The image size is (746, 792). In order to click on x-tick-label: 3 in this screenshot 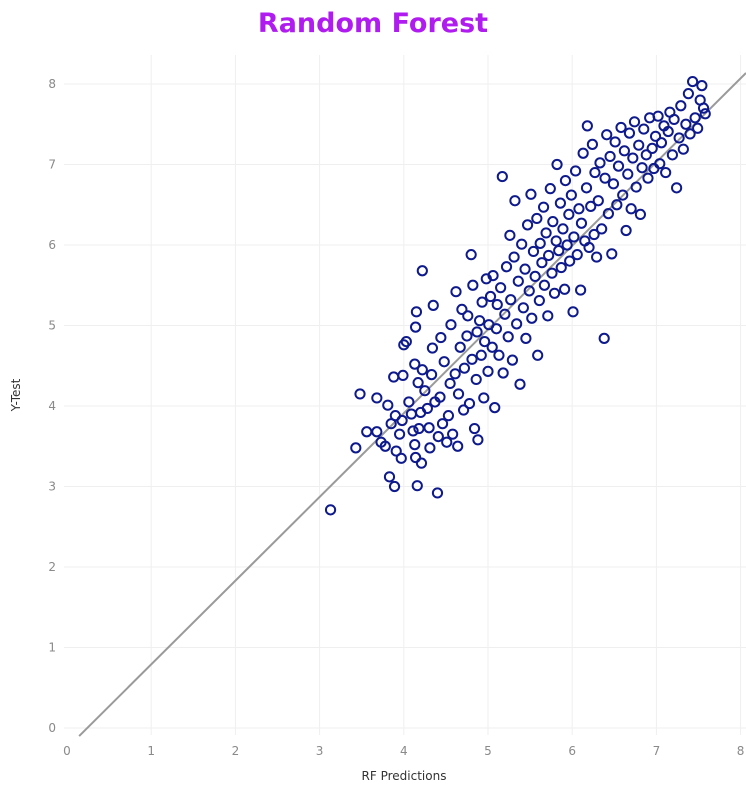, I will do `click(320, 751)`.